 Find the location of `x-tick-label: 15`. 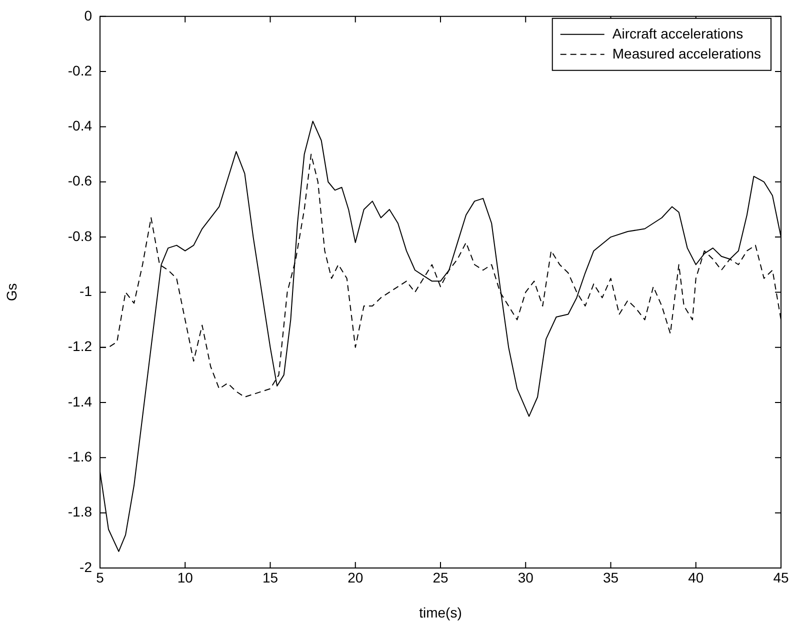

x-tick-label: 15 is located at coordinates (270, 577).